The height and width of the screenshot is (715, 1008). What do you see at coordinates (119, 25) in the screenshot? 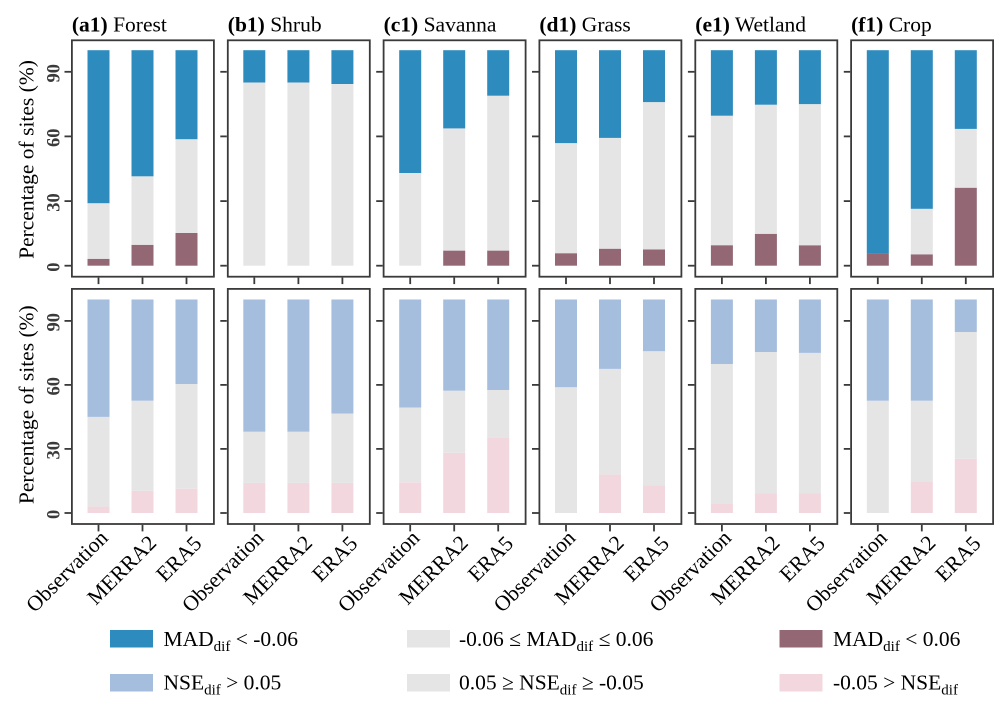
I see `svg-text: (a1) Forest` at bounding box center [119, 25].